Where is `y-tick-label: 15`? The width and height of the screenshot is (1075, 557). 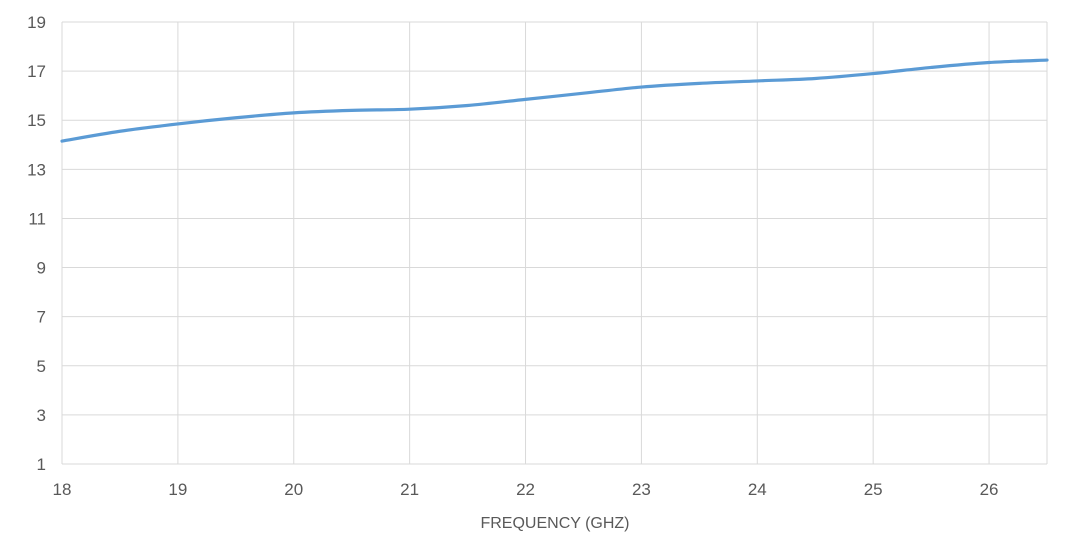 y-tick-label: 15 is located at coordinates (36, 120).